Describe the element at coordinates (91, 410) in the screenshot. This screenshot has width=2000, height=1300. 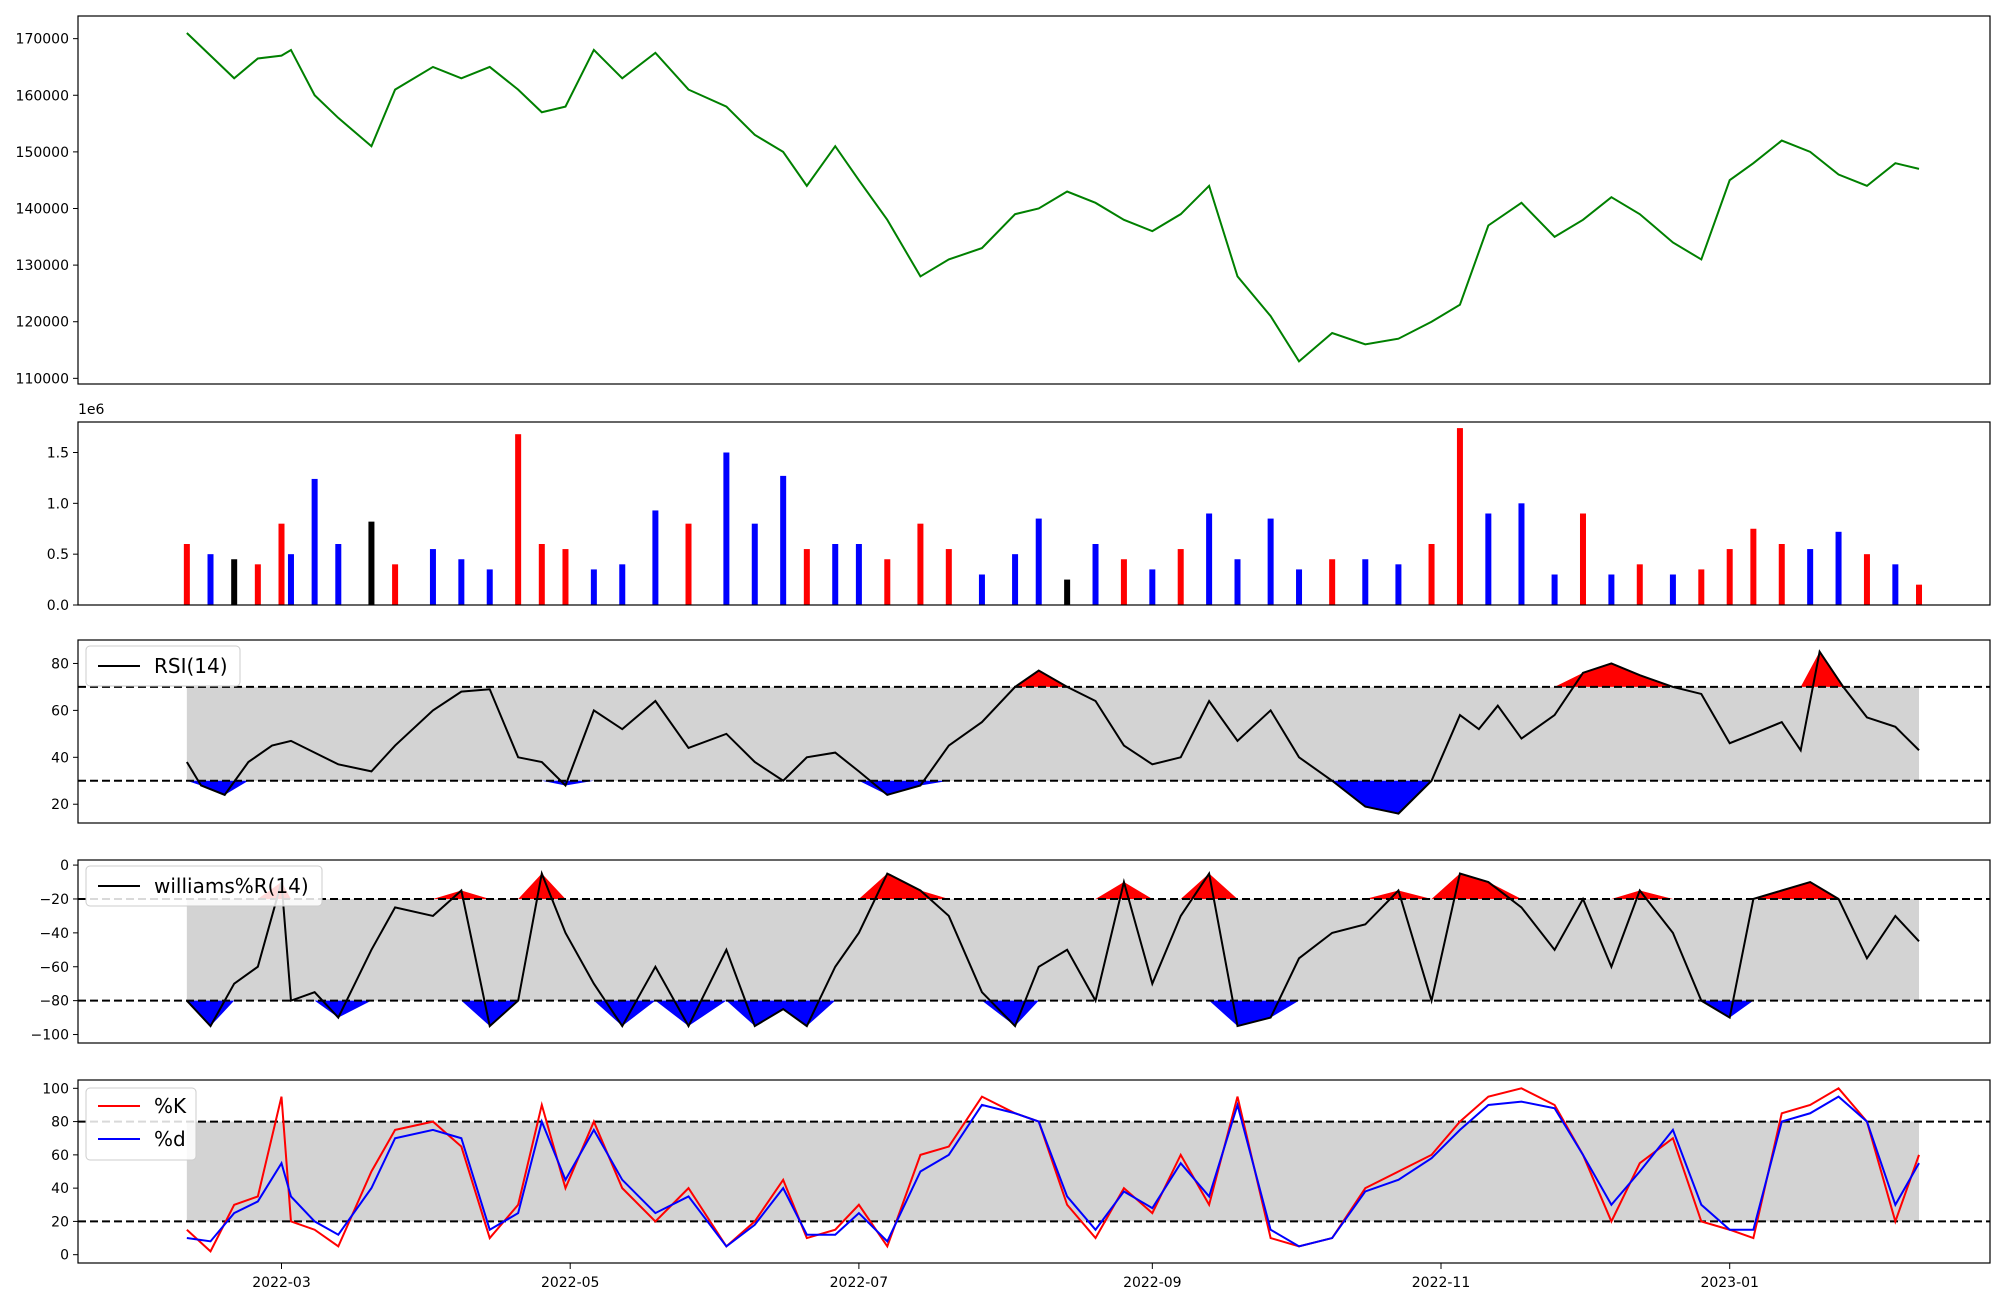
I see `volume-multiplier-label: 1e6` at that location.